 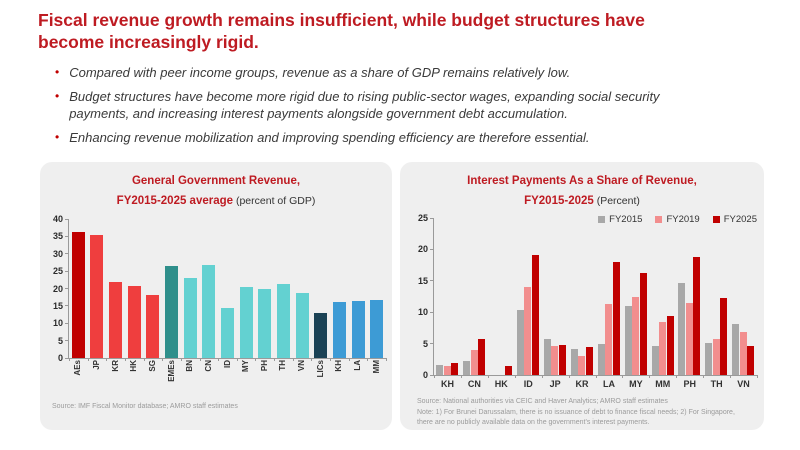 I want to click on y-axis-label: 35, so click(x=57, y=236).